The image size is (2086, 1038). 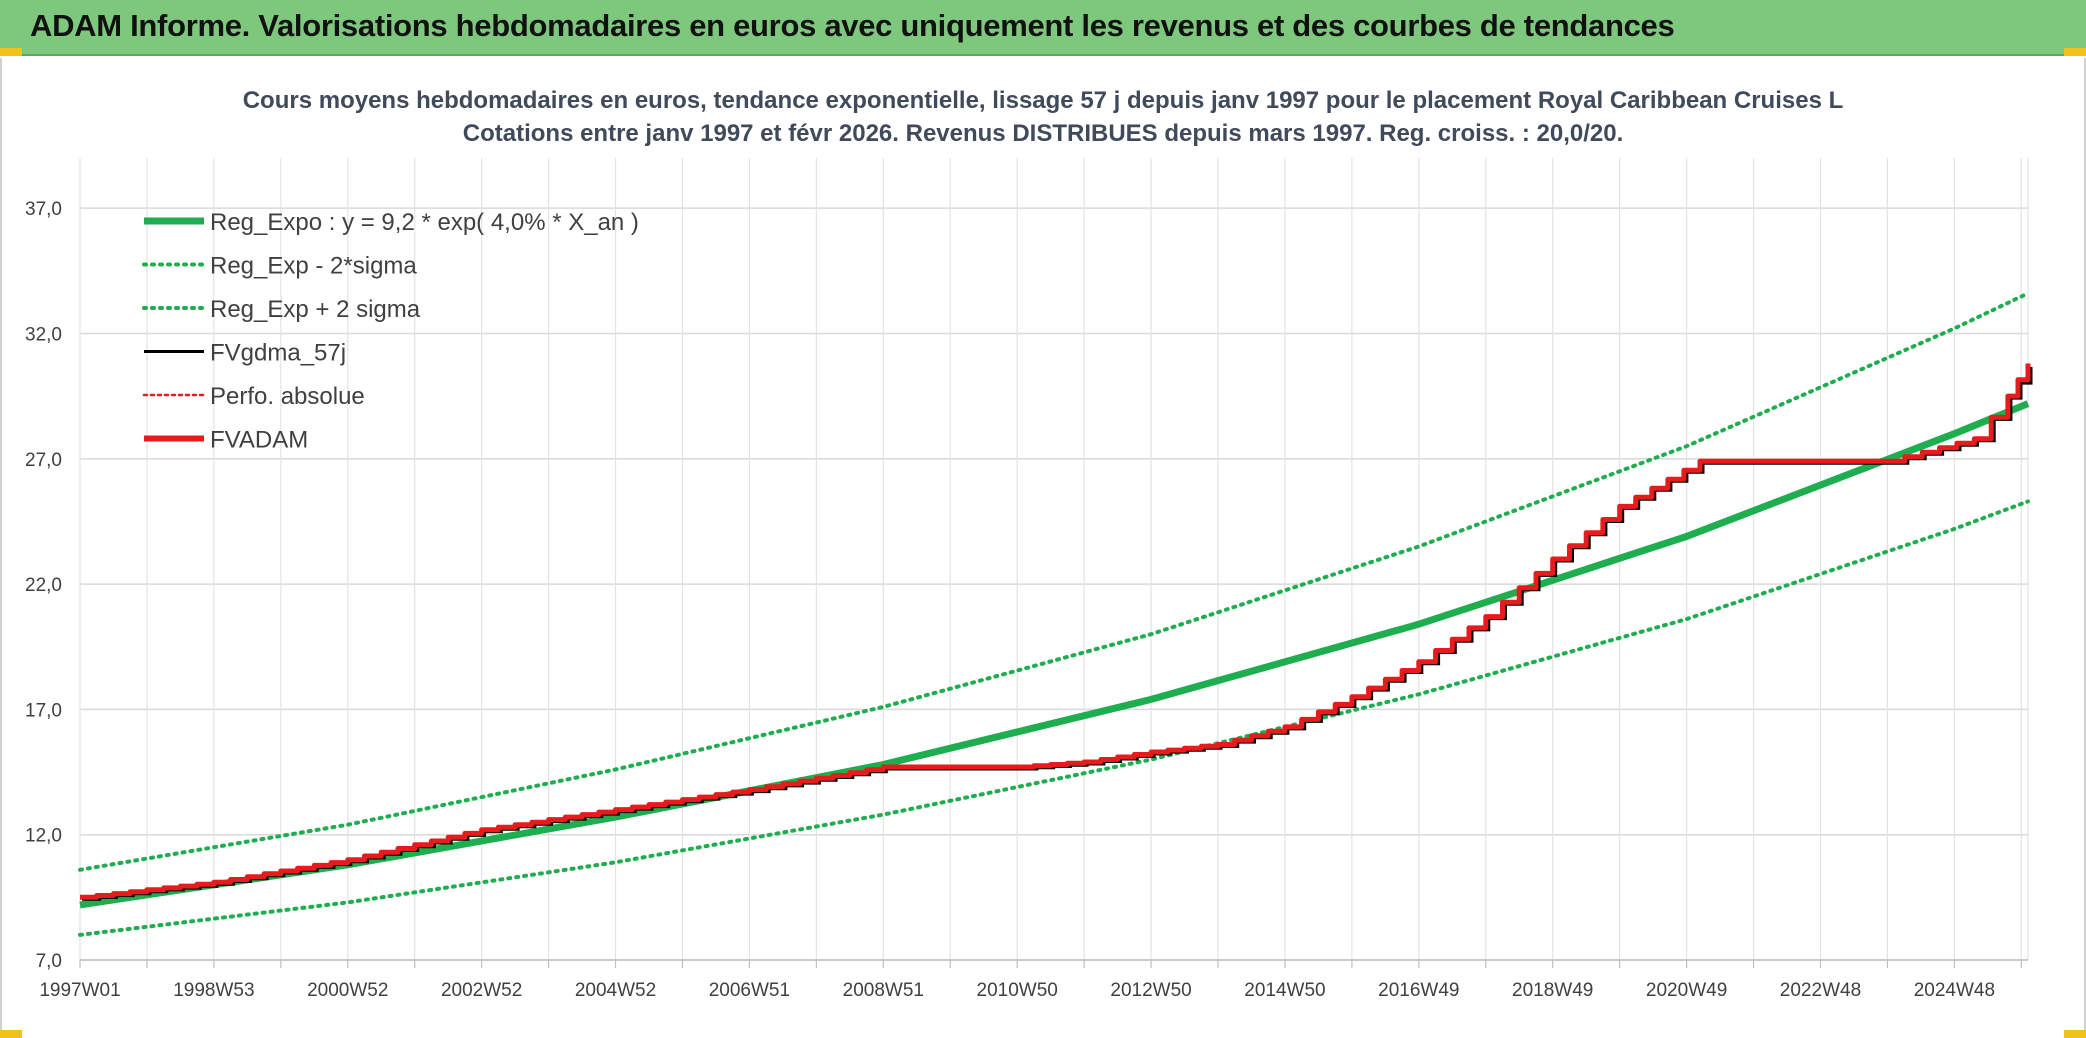 I want to click on y-axis: 7,0 12,0 17,0 22,0 27,0 32,0 37,0, so click(x=43, y=585).